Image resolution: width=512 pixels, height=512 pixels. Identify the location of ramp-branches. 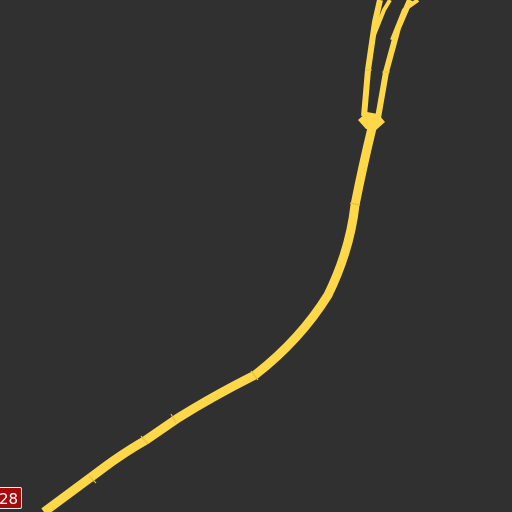
(390, 59).